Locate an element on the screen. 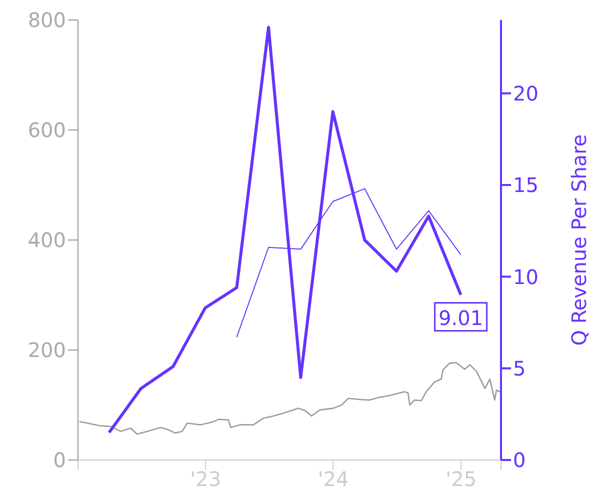 The height and width of the screenshot is (500, 600). y-tick-label: 200 is located at coordinates (47, 350).